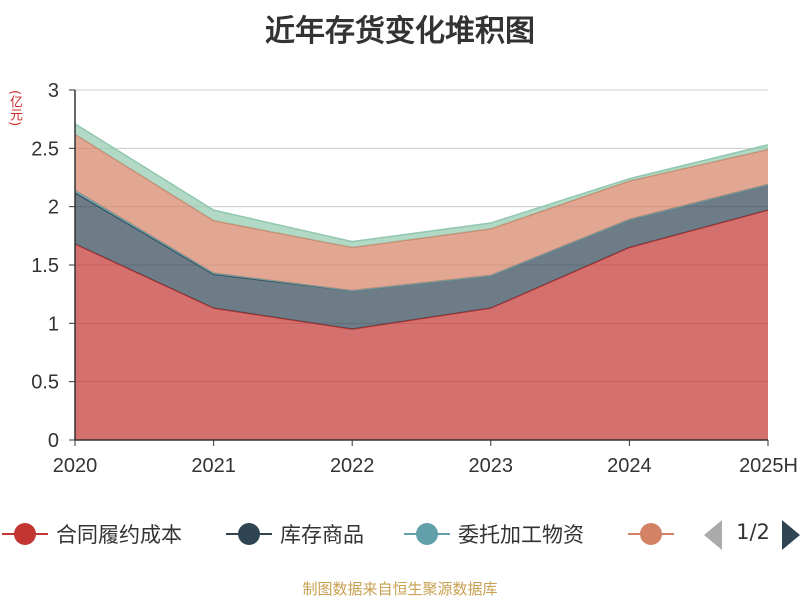 The height and width of the screenshot is (600, 800). I want to click on legend-page-number: 1/2, so click(753, 532).